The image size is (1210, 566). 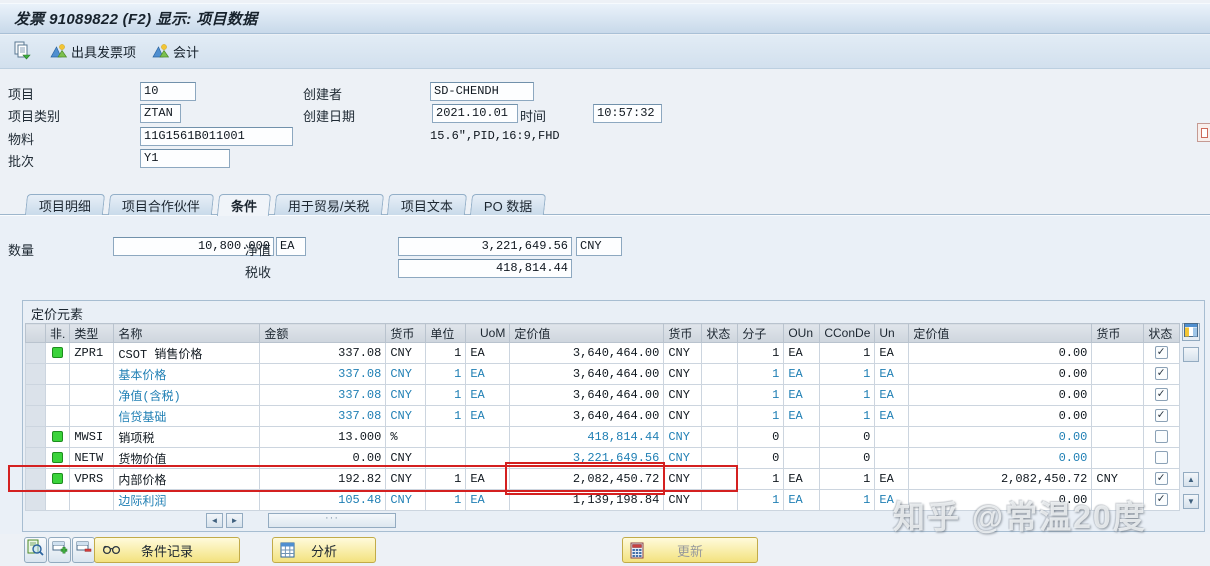 What do you see at coordinates (187, 374) in the screenshot?
I see `pricing-cell-name: 基本价格` at bounding box center [187, 374].